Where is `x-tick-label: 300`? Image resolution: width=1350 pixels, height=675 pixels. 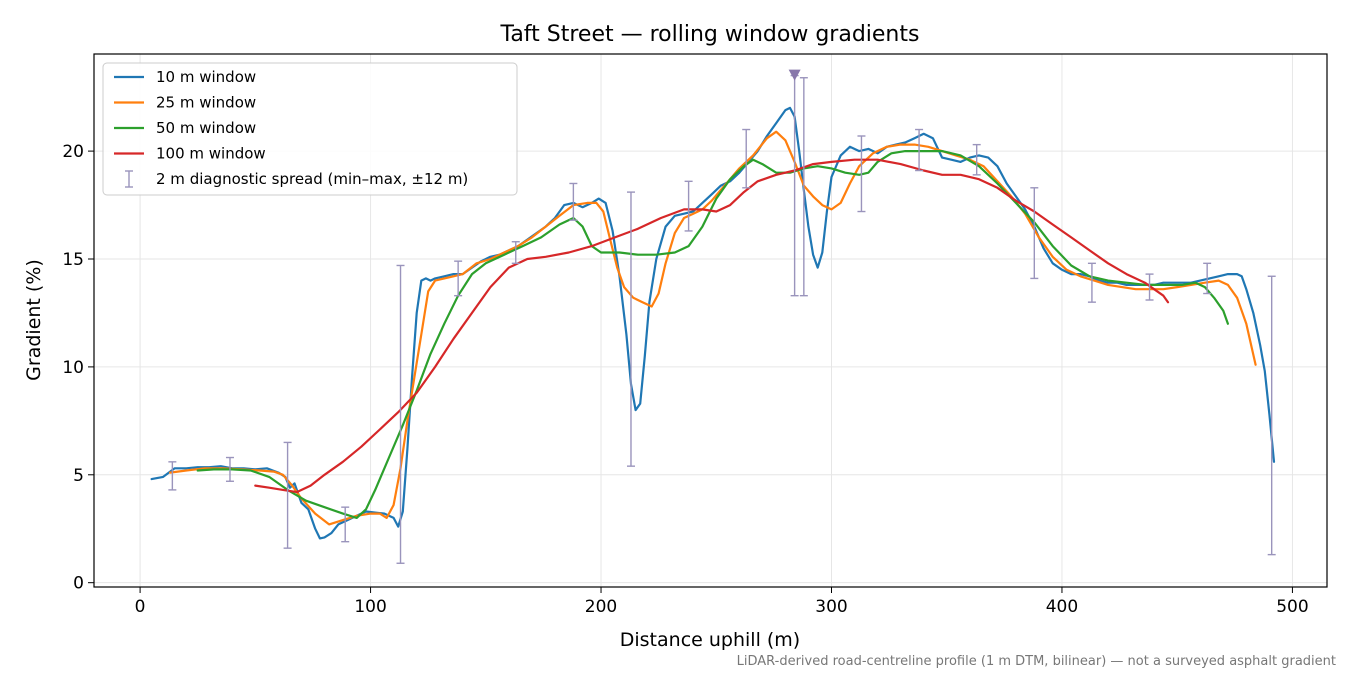 x-tick-label: 300 is located at coordinates (831, 607).